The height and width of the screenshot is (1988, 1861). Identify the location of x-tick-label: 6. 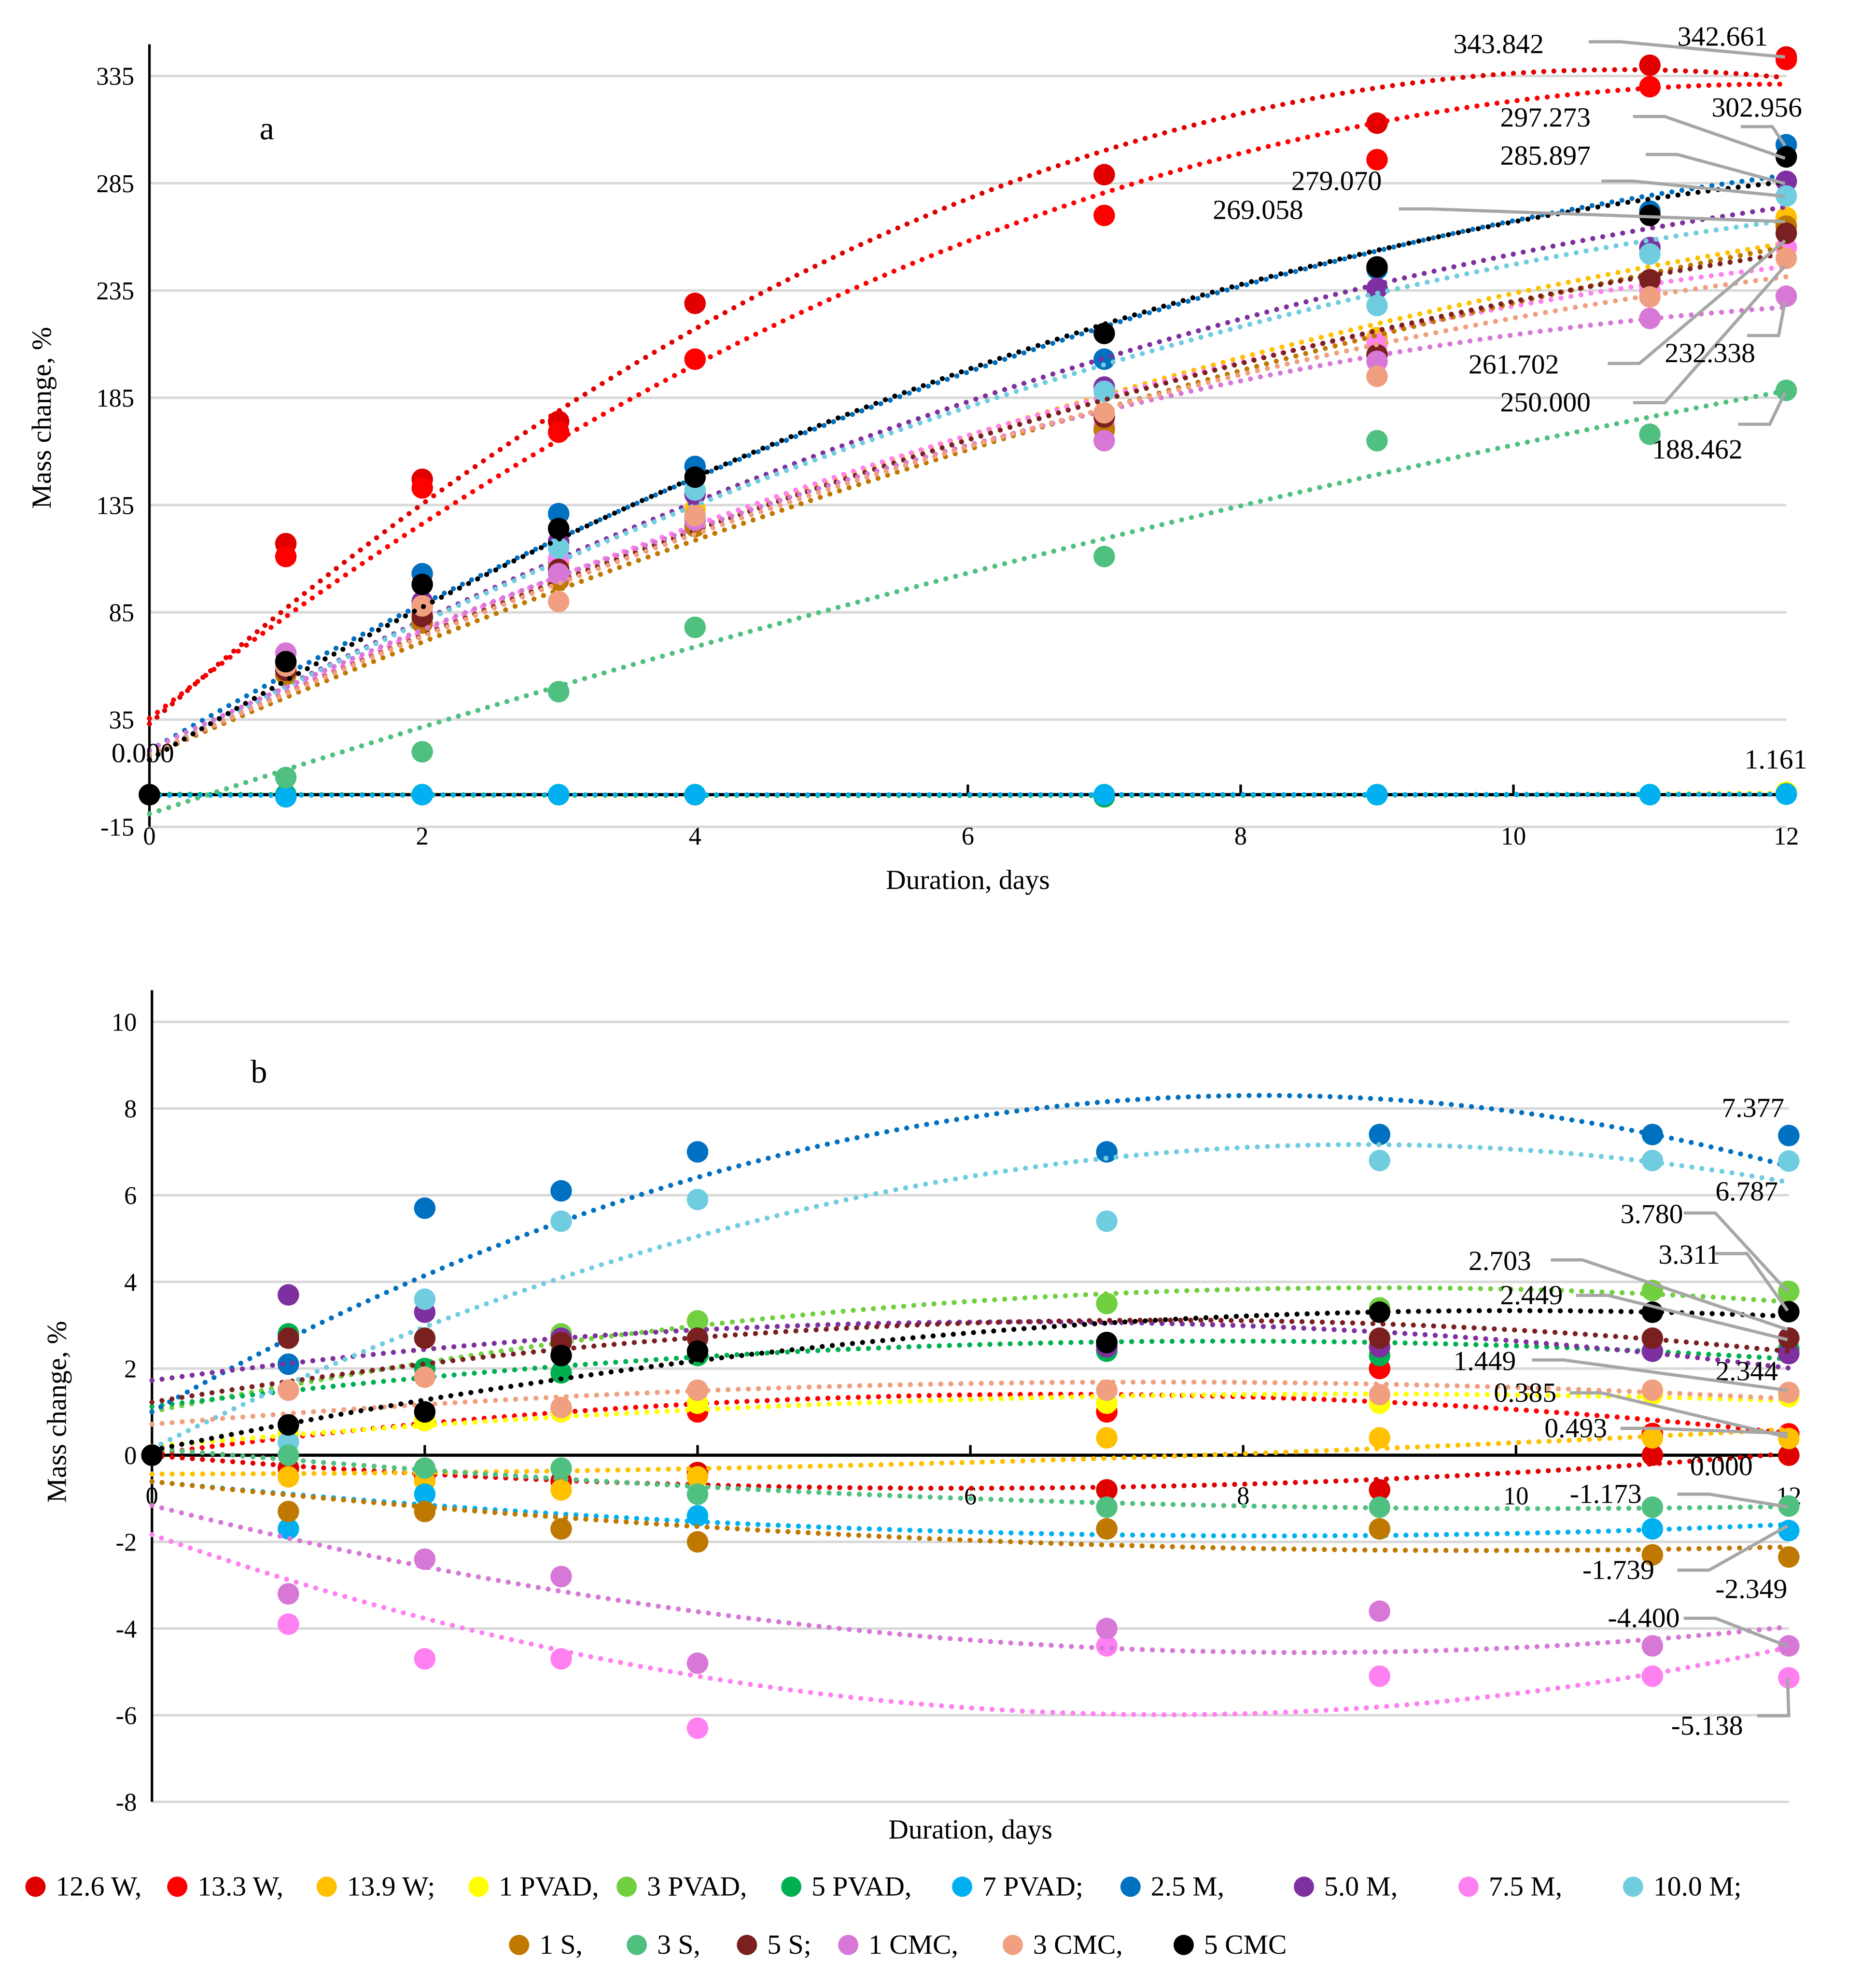
(968, 836).